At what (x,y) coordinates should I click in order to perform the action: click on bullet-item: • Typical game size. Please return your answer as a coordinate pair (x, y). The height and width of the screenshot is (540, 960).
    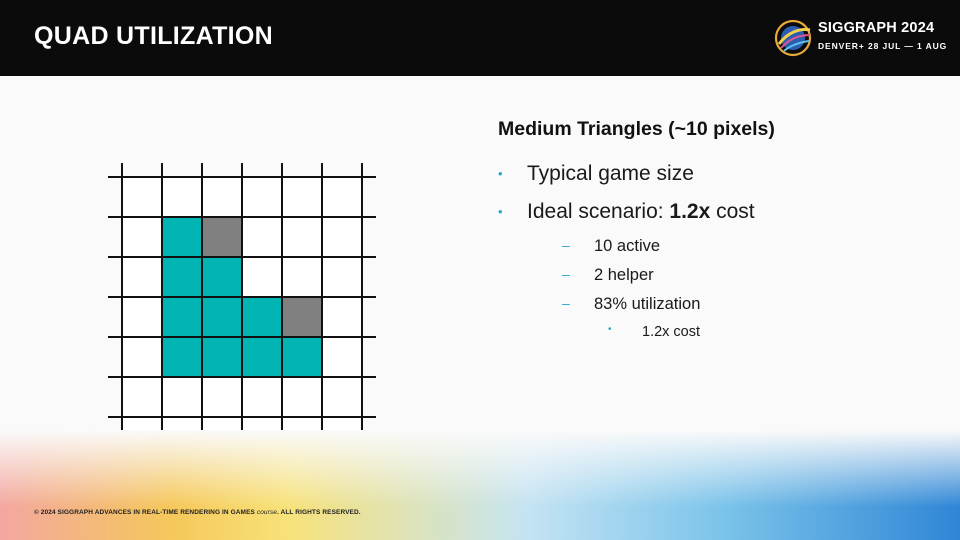
    Looking at the image, I should click on (718, 179).